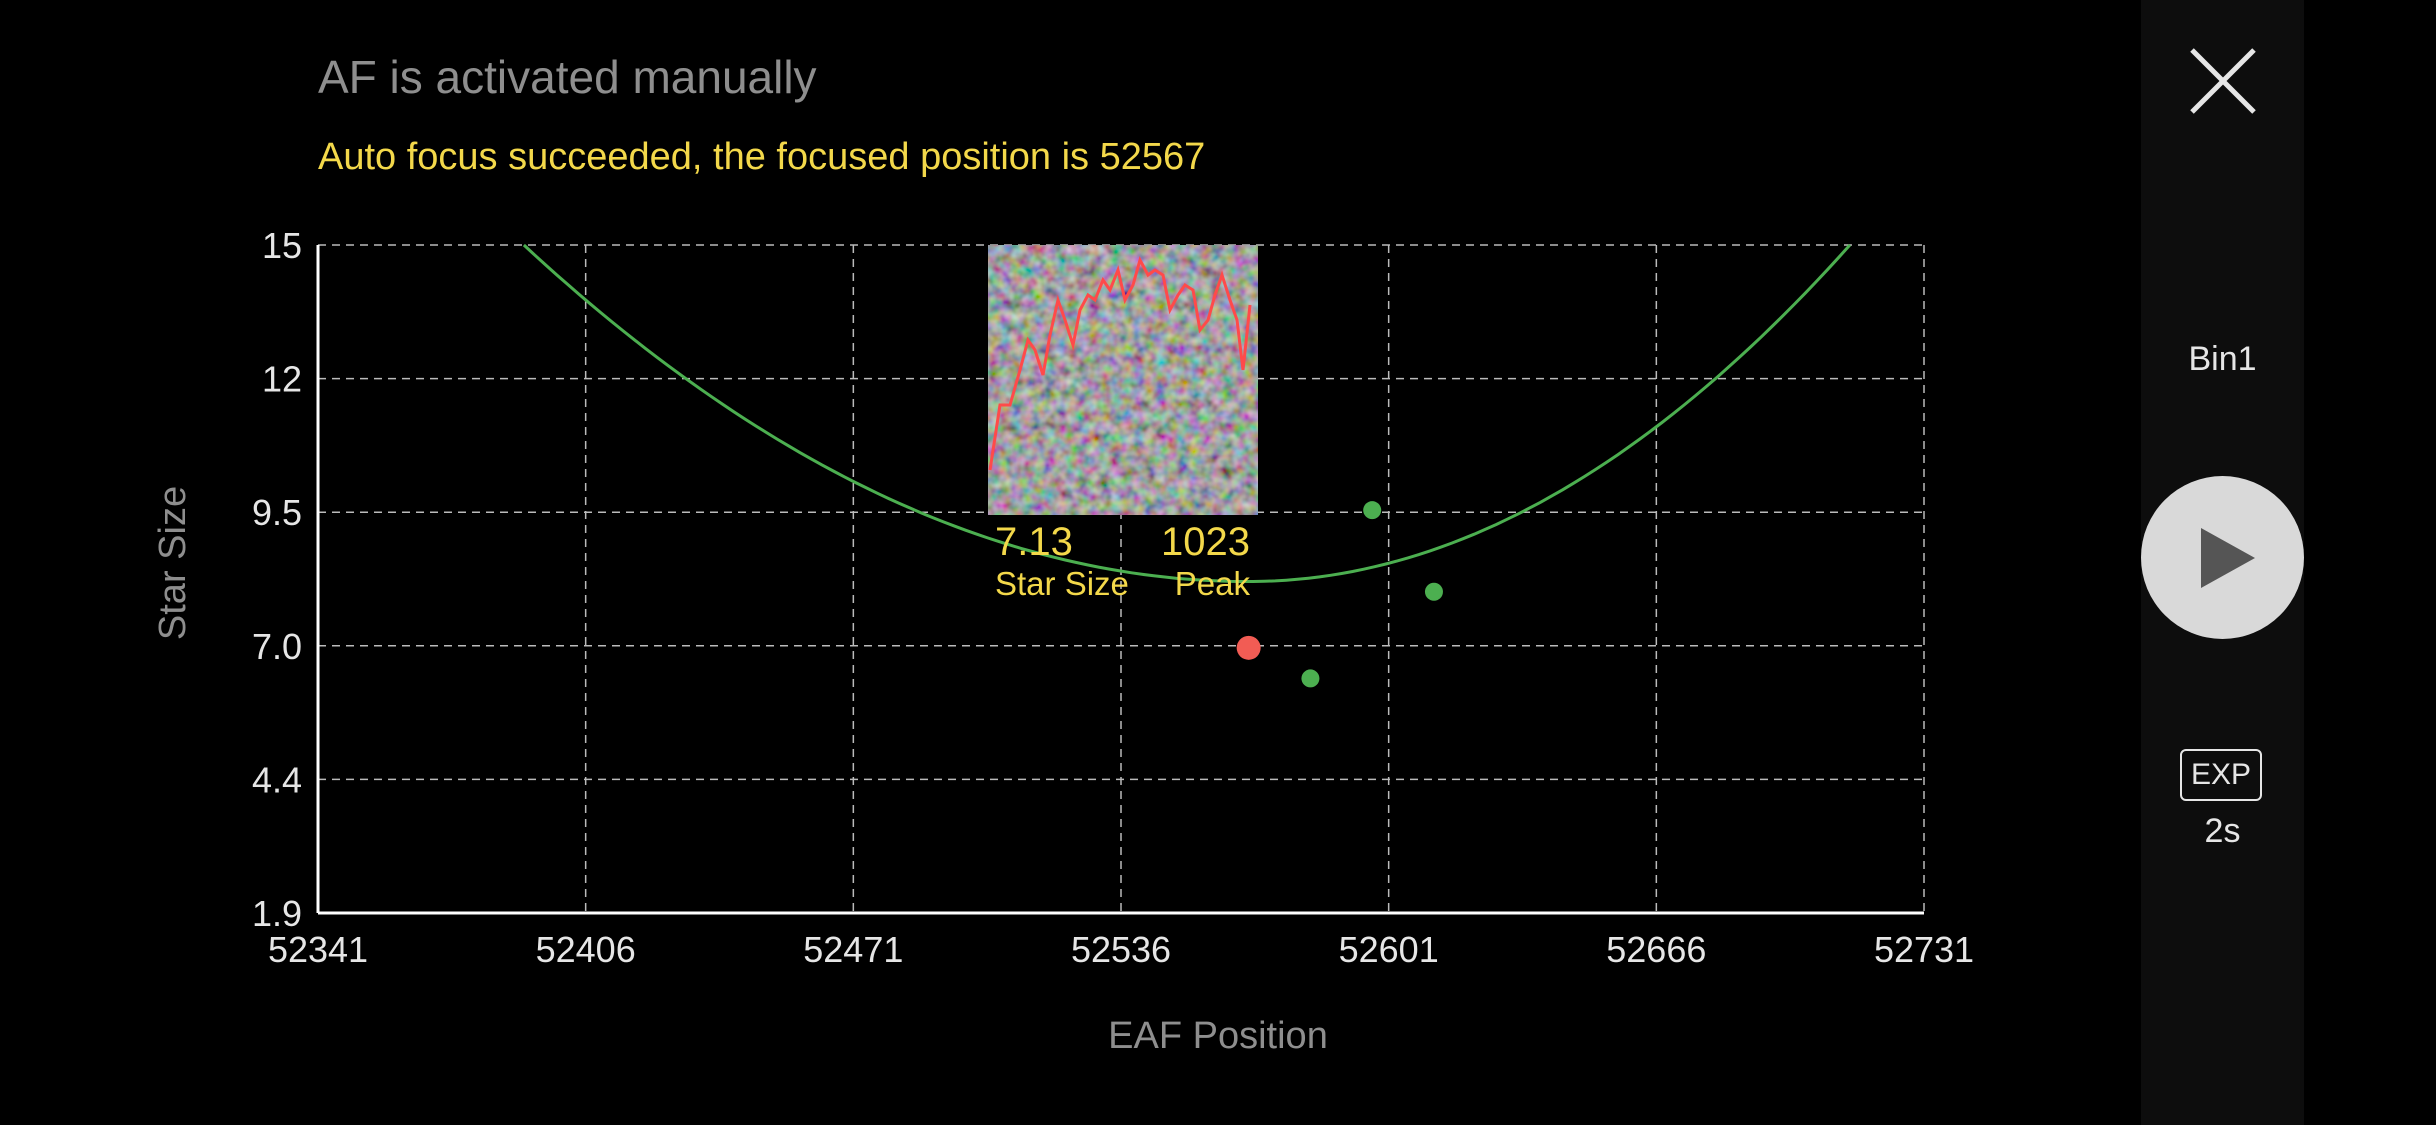  I want to click on star-size-label: Star Size, so click(1062, 583).